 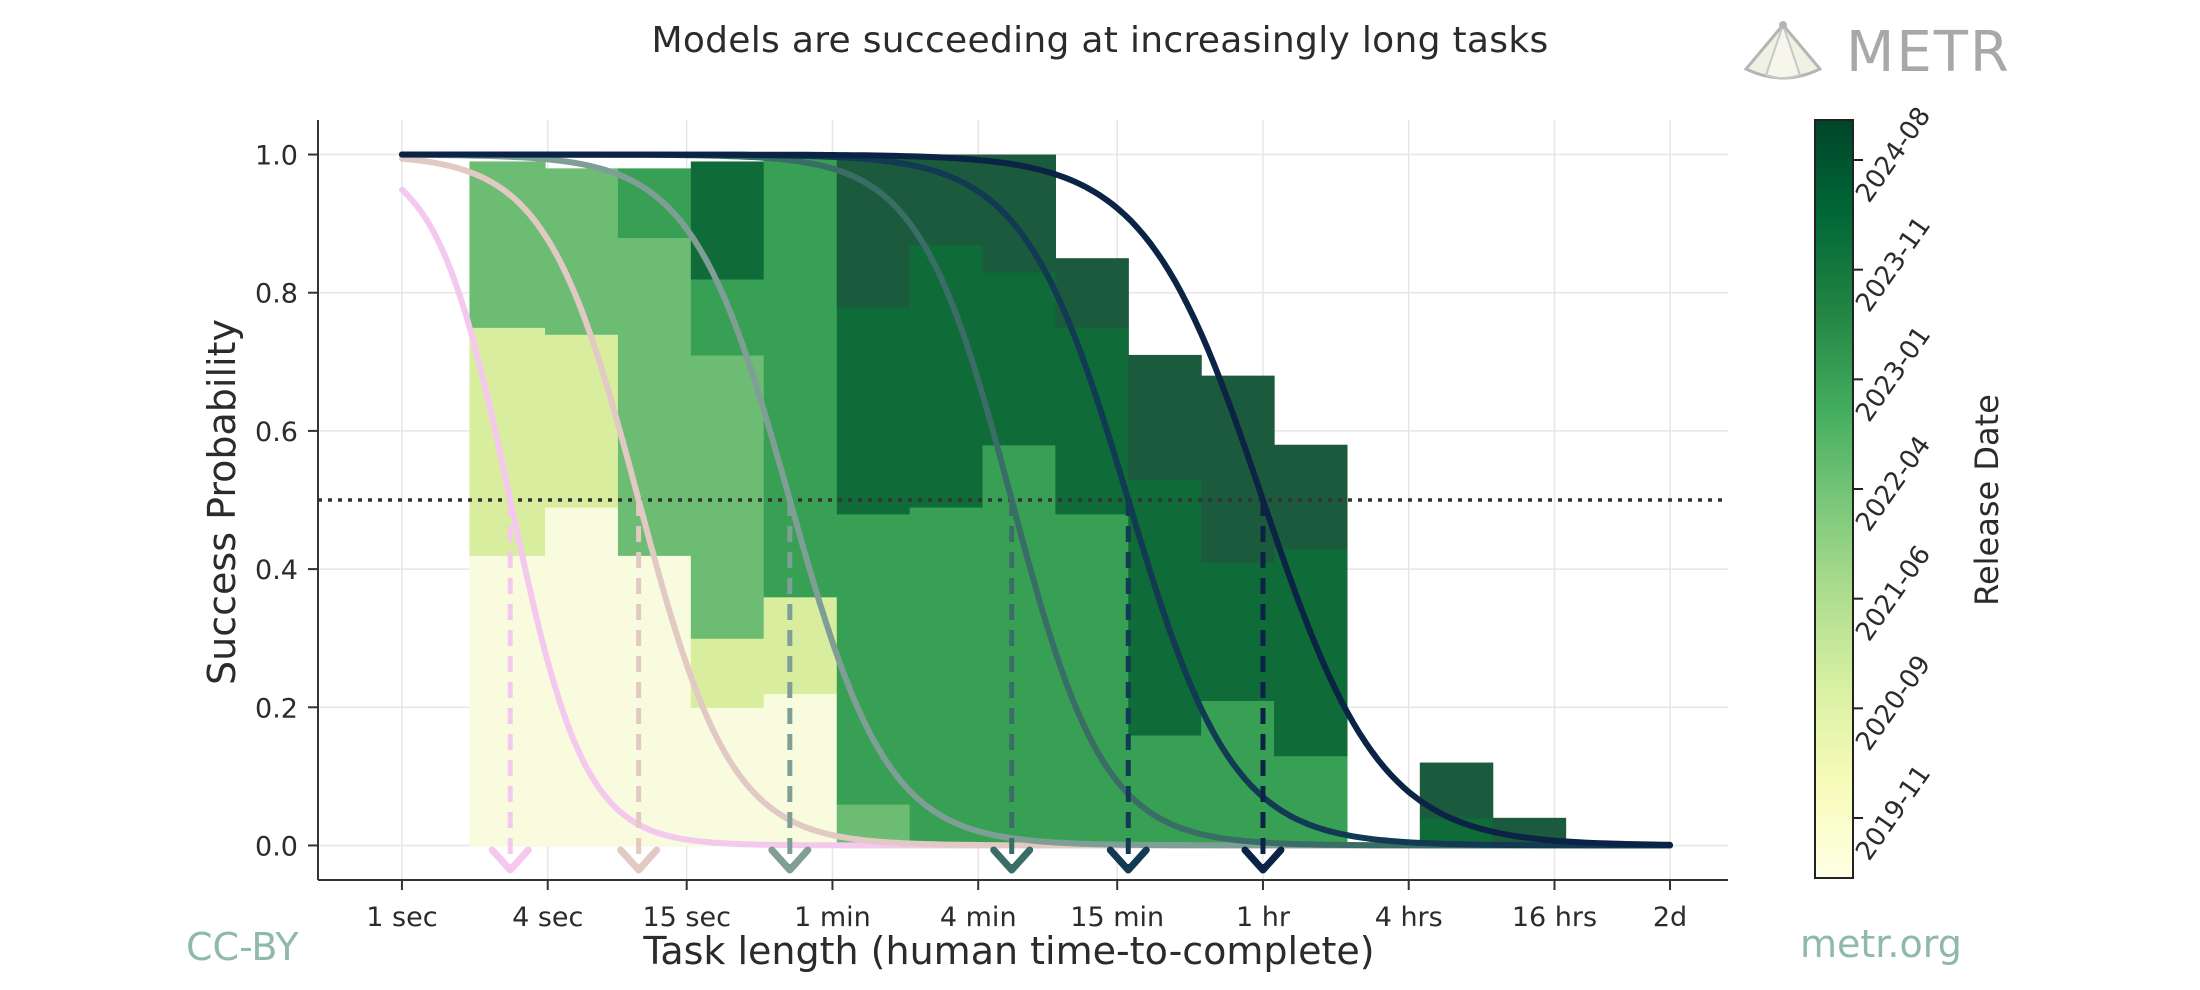 What do you see at coordinates (1893, 593) in the screenshot?
I see `colorbar-tick-label: 2021-06` at bounding box center [1893, 593].